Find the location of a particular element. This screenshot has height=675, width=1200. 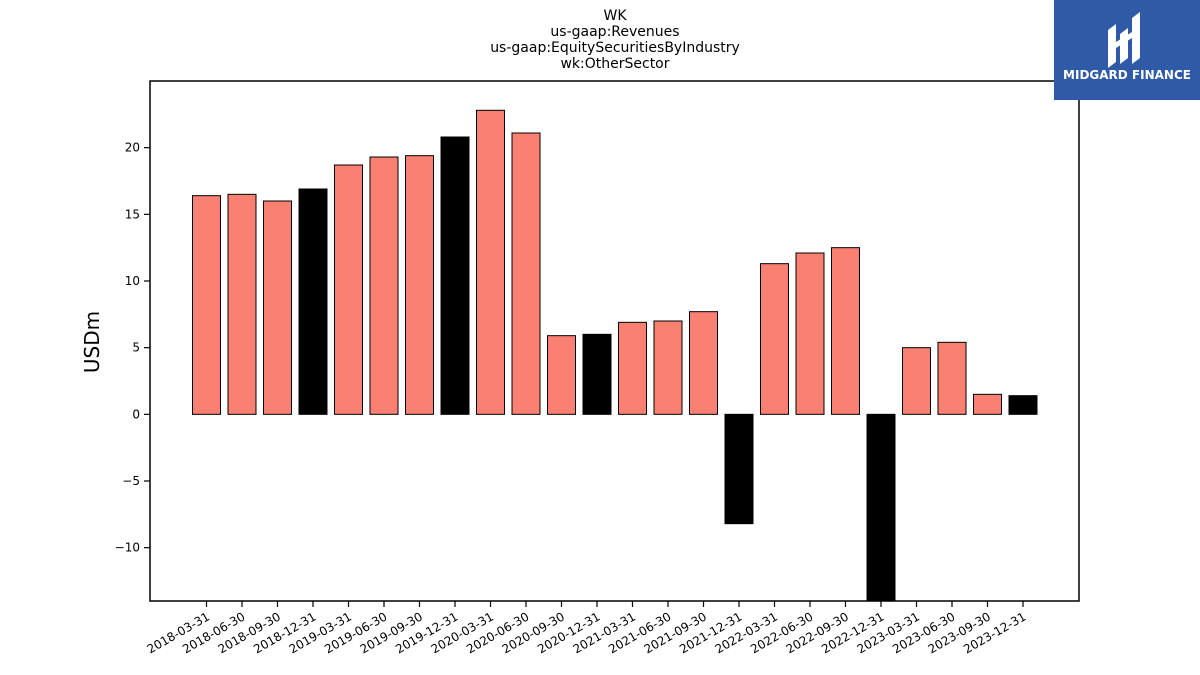

title-line-4: wk:OtherSector is located at coordinates (614, 64).